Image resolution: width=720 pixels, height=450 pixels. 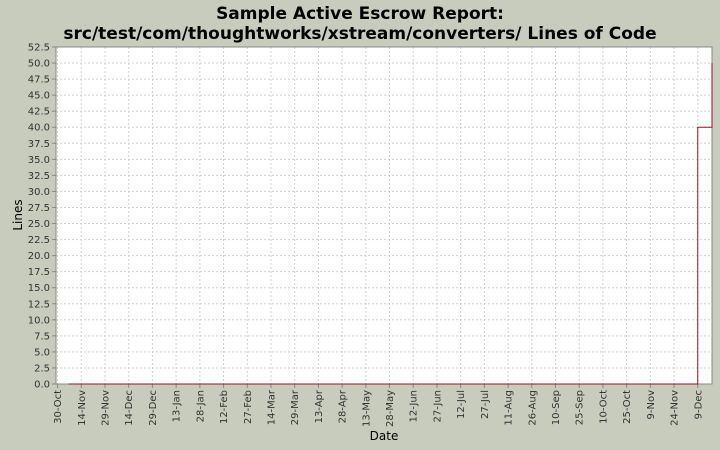 I want to click on x-tick-label: 13-May, so click(x=366, y=408).